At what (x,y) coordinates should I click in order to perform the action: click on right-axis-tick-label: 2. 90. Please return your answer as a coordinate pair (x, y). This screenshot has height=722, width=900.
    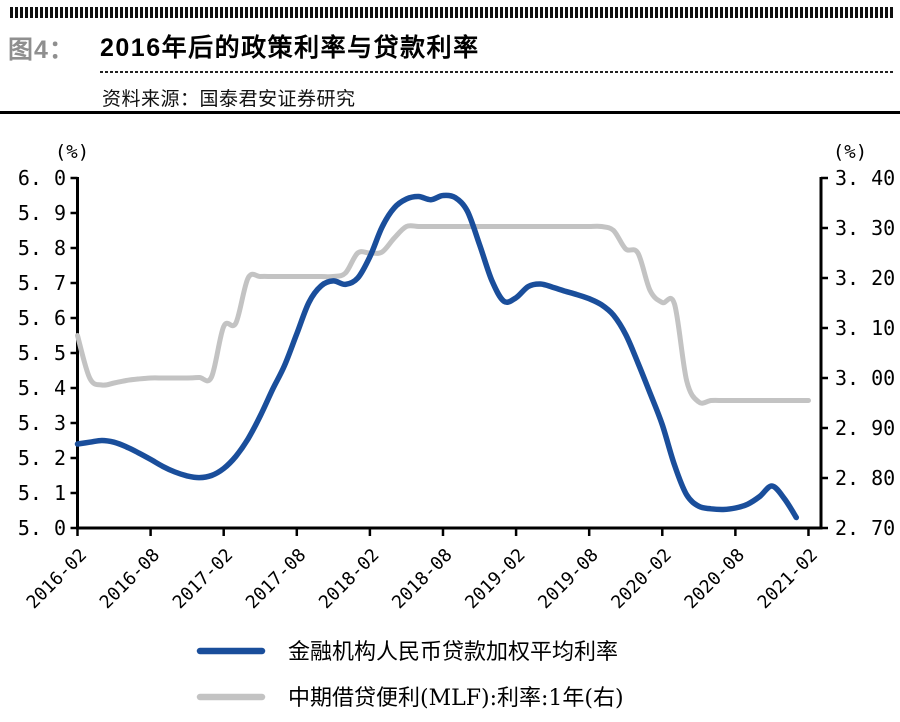
    Looking at the image, I should click on (865, 428).